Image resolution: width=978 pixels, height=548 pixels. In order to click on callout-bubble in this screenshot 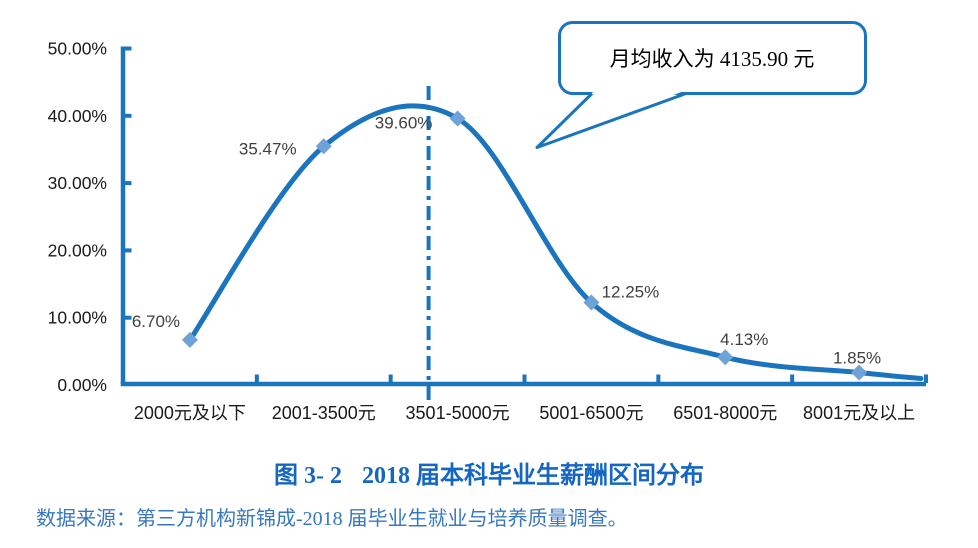, I will do `click(712, 58)`.